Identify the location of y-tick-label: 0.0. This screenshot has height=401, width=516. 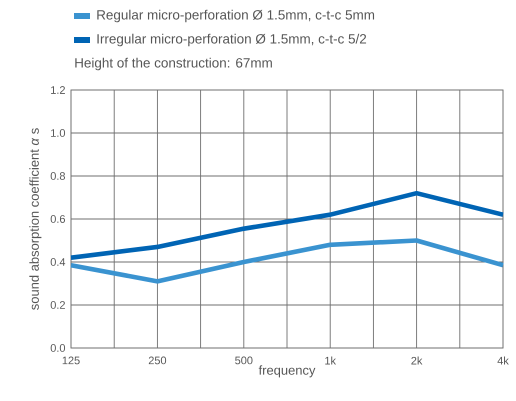
(58, 348).